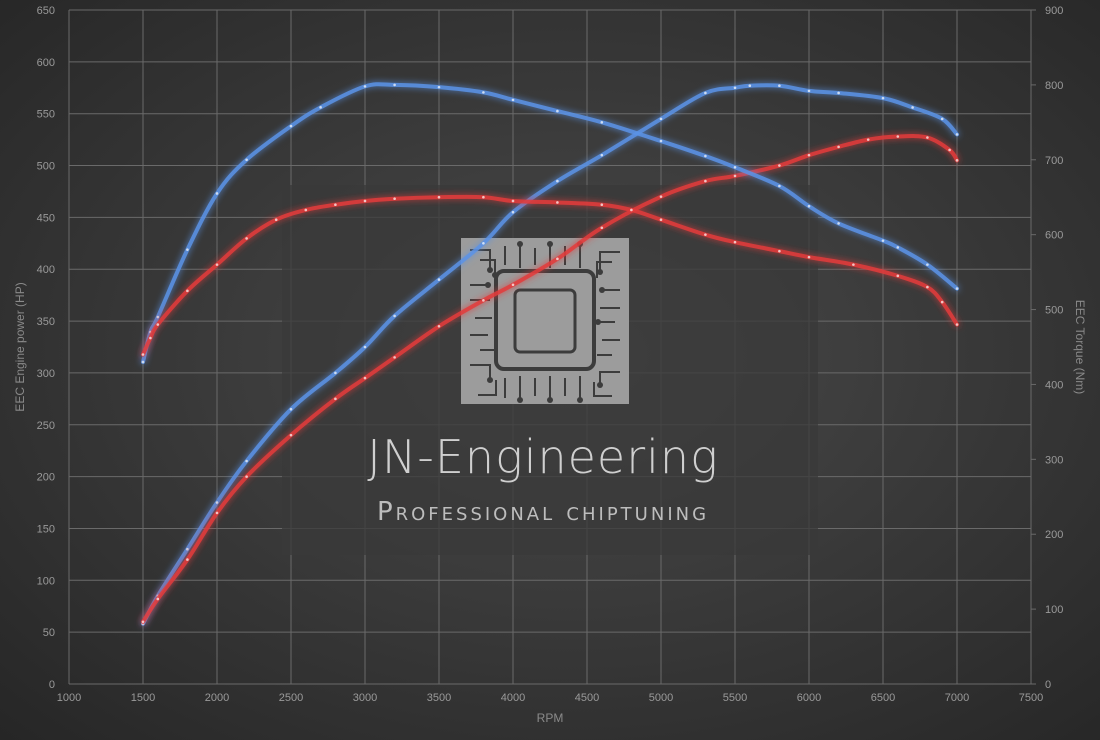  Describe the element at coordinates (735, 698) in the screenshot. I see `x-tick-label: 5500` at that location.